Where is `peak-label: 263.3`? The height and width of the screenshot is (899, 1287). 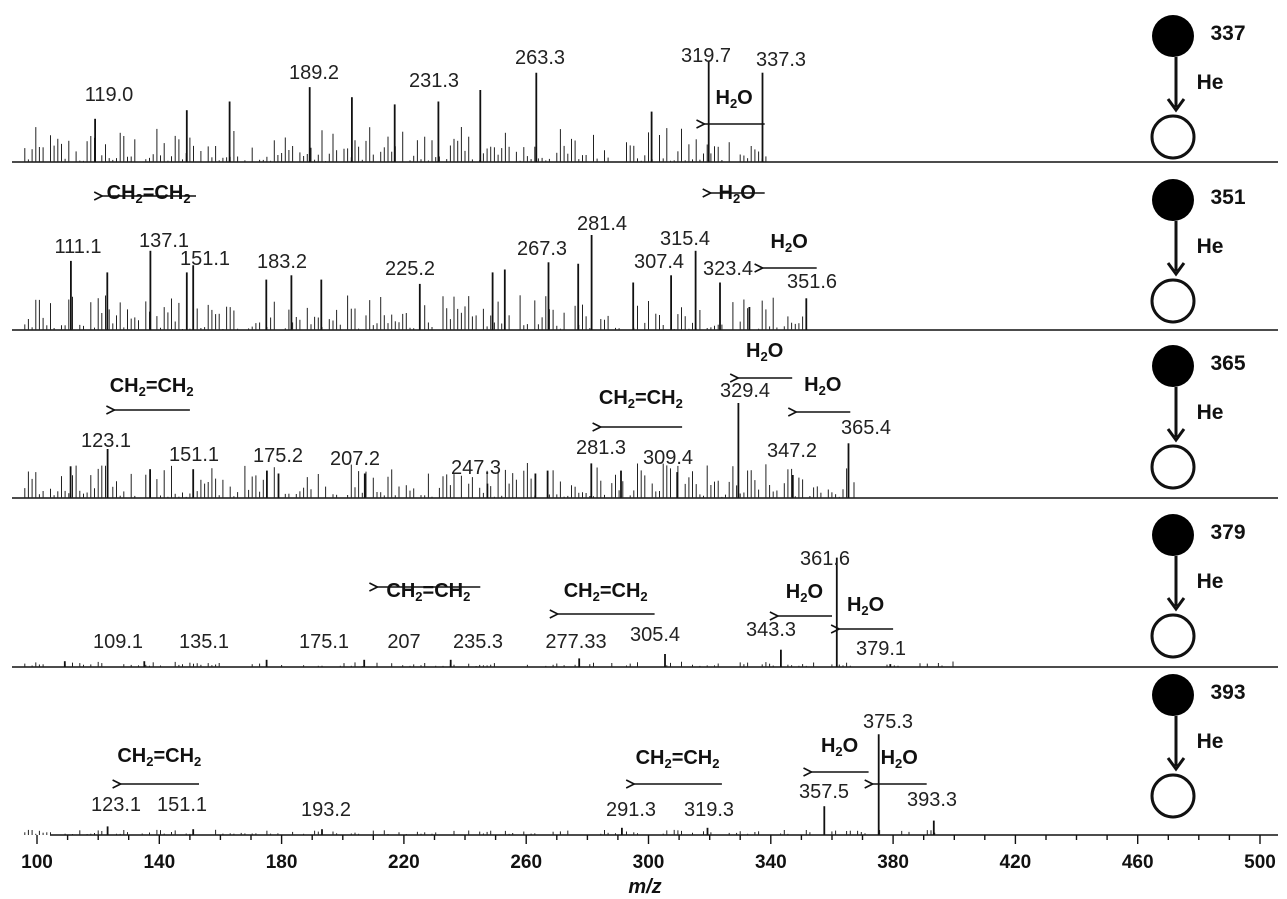
peak-label: 263.3 is located at coordinates (540, 58).